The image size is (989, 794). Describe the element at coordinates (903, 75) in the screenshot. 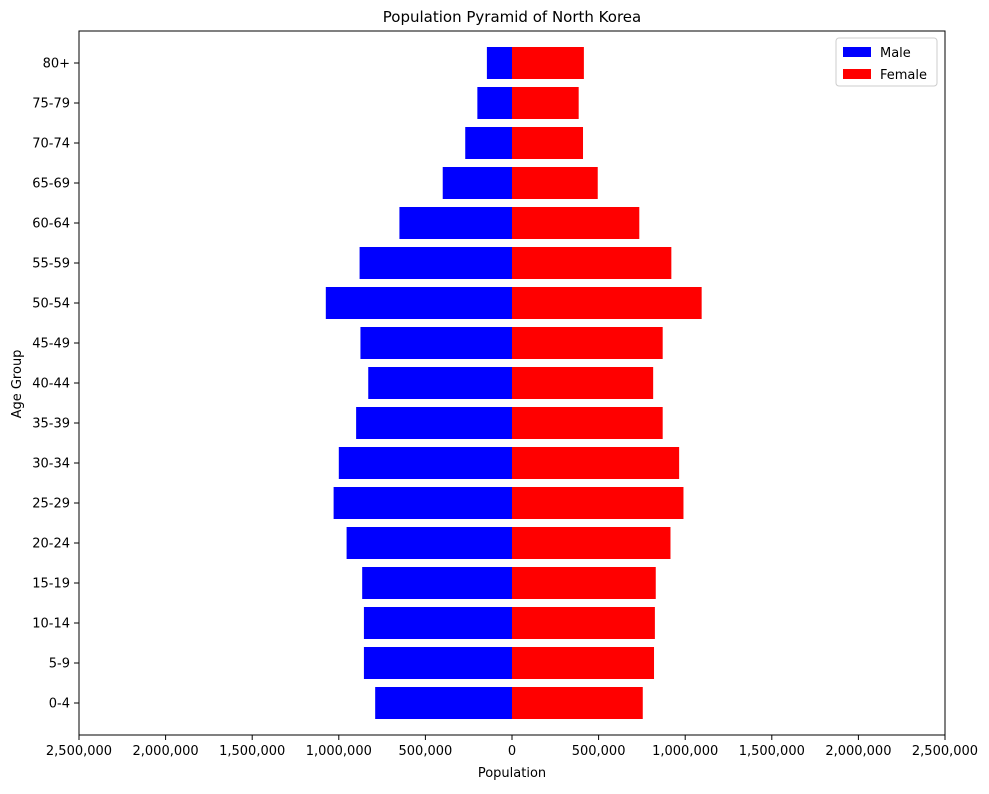

I see `legend-label-female: Female` at that location.